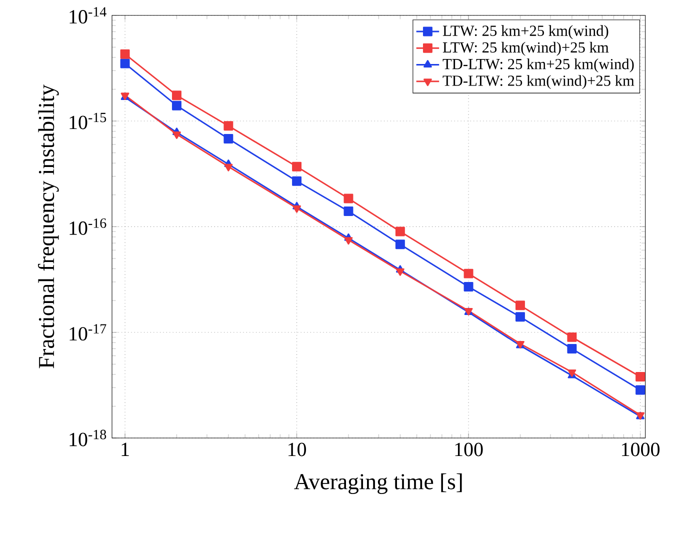 This screenshot has height=533, width=691. What do you see at coordinates (88, 226) in the screenshot?
I see `y-tick-label: 10$^{-16}$` at bounding box center [88, 226].